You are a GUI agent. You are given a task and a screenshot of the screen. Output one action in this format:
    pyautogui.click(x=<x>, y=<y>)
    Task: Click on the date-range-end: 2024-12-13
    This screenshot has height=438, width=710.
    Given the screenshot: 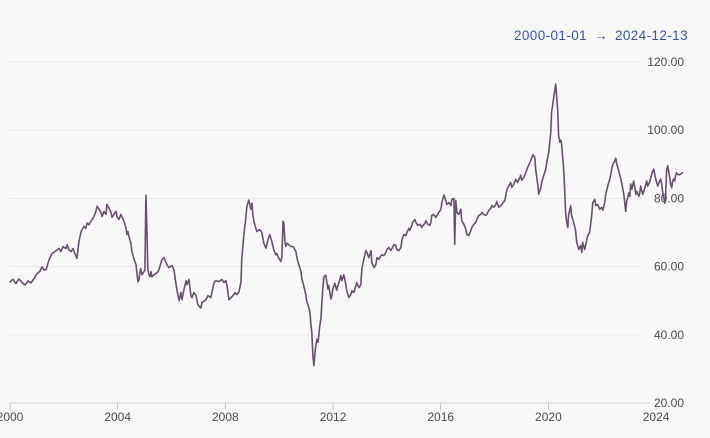 What is the action you would take?
    pyautogui.click(x=651, y=35)
    